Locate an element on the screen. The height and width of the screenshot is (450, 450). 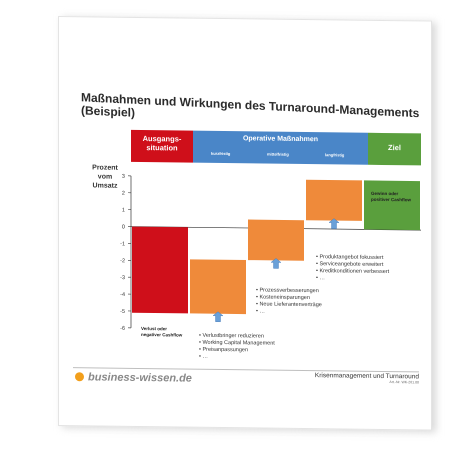
gain-annotation: Gewinn oder positiver Cashflow is located at coordinates (391, 196).